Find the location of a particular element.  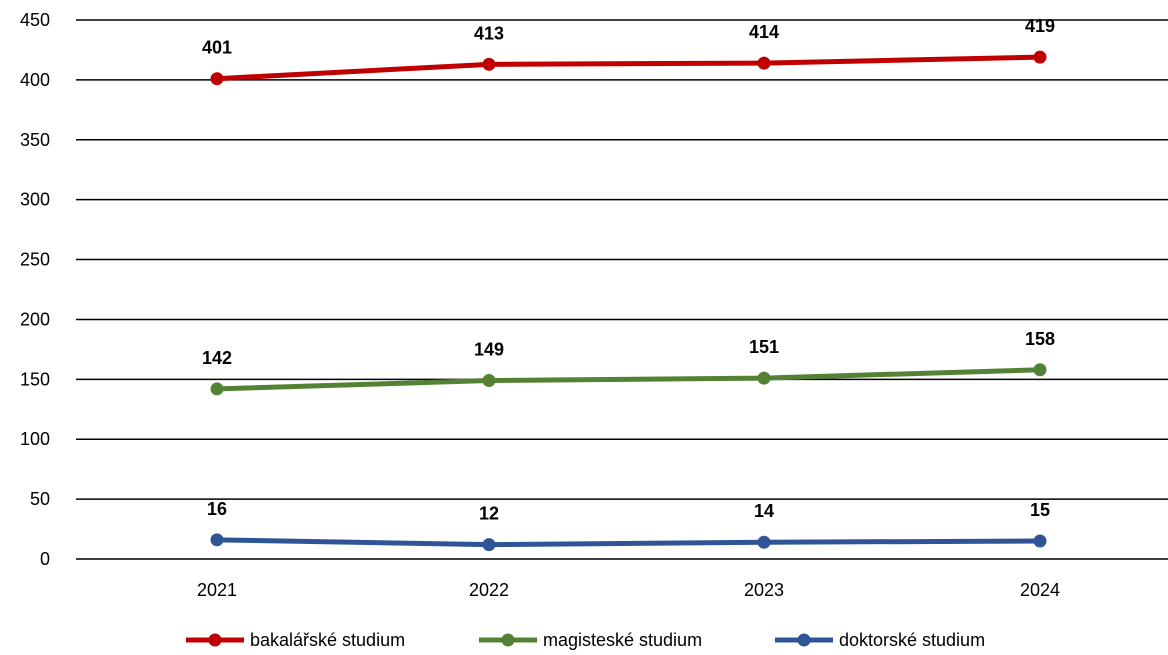

data-label: 12 is located at coordinates (489, 514).